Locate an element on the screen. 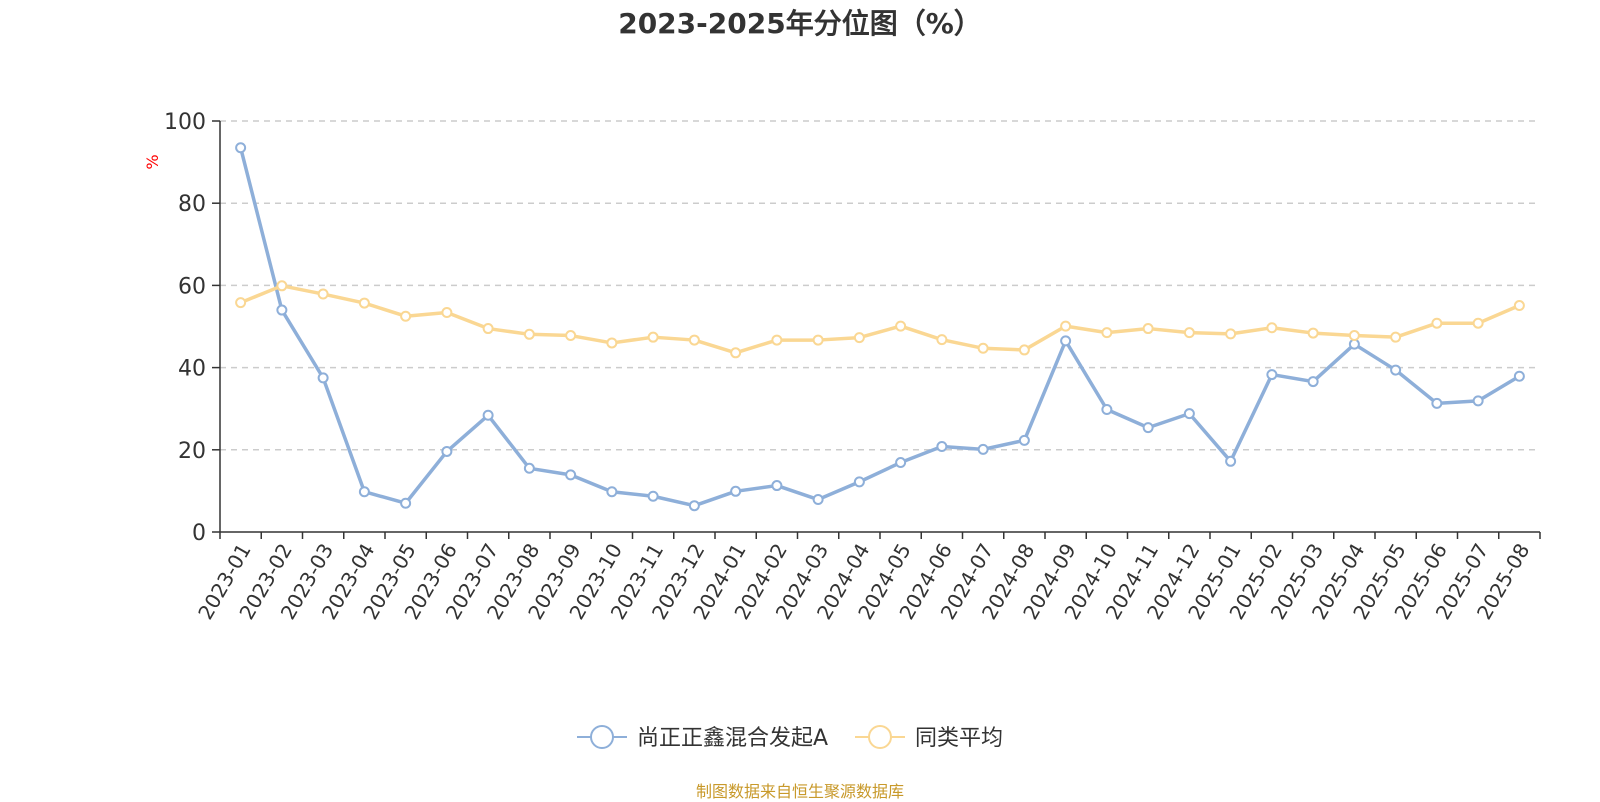 This screenshot has height=802, width=1600. legend-item: 同类平均 is located at coordinates (929, 738).